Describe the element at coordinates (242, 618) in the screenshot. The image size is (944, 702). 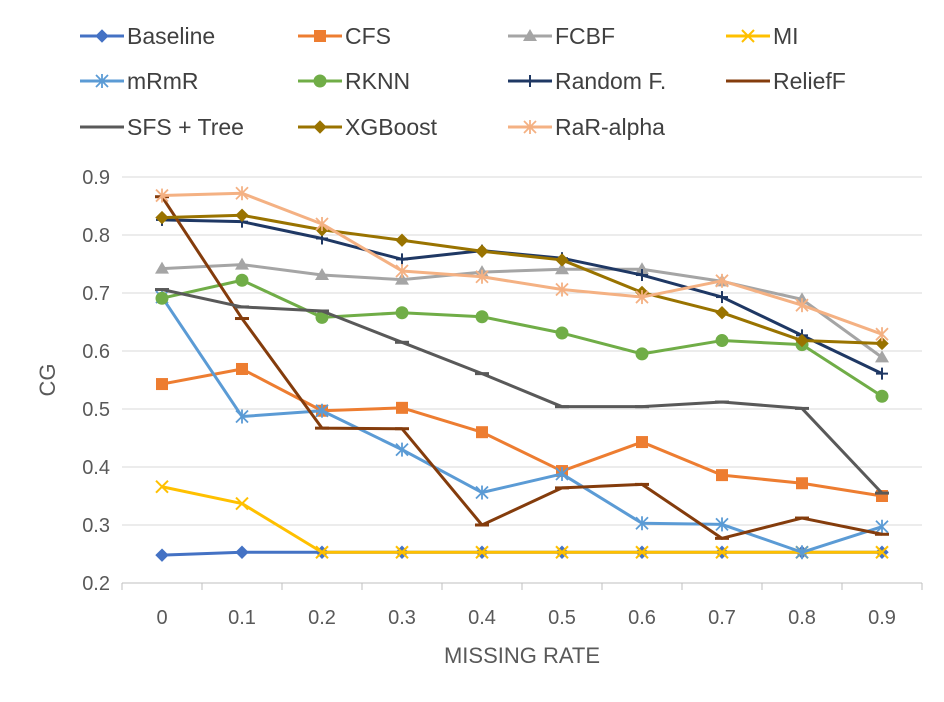
I see `x-tick-label: 0.1` at that location.